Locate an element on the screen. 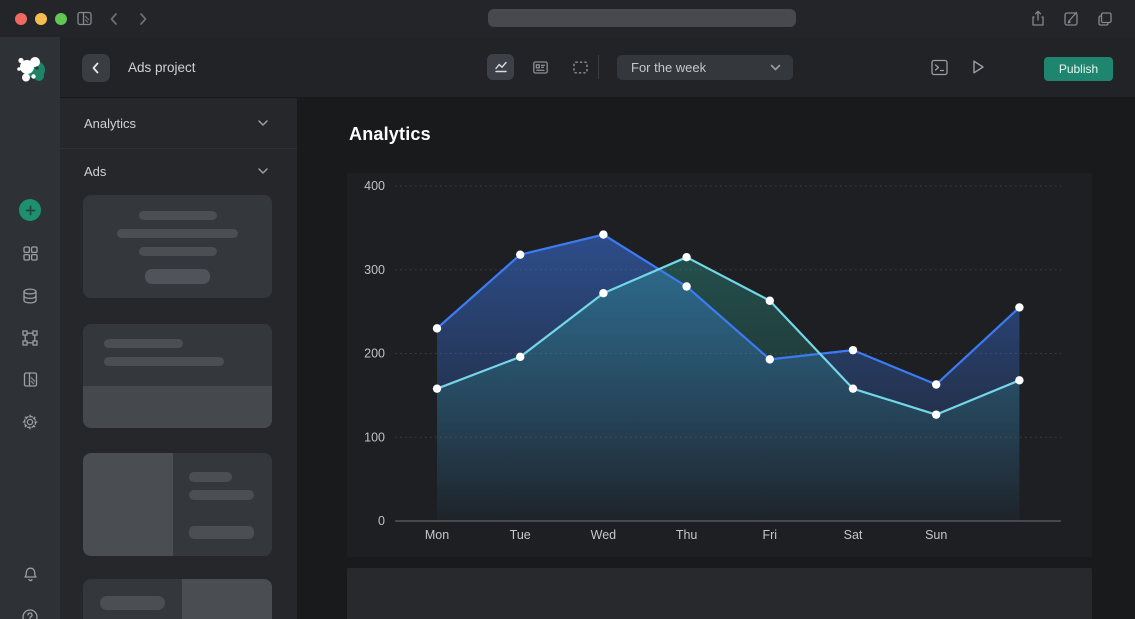  range-dropdown-value: For the week is located at coordinates (669, 67).